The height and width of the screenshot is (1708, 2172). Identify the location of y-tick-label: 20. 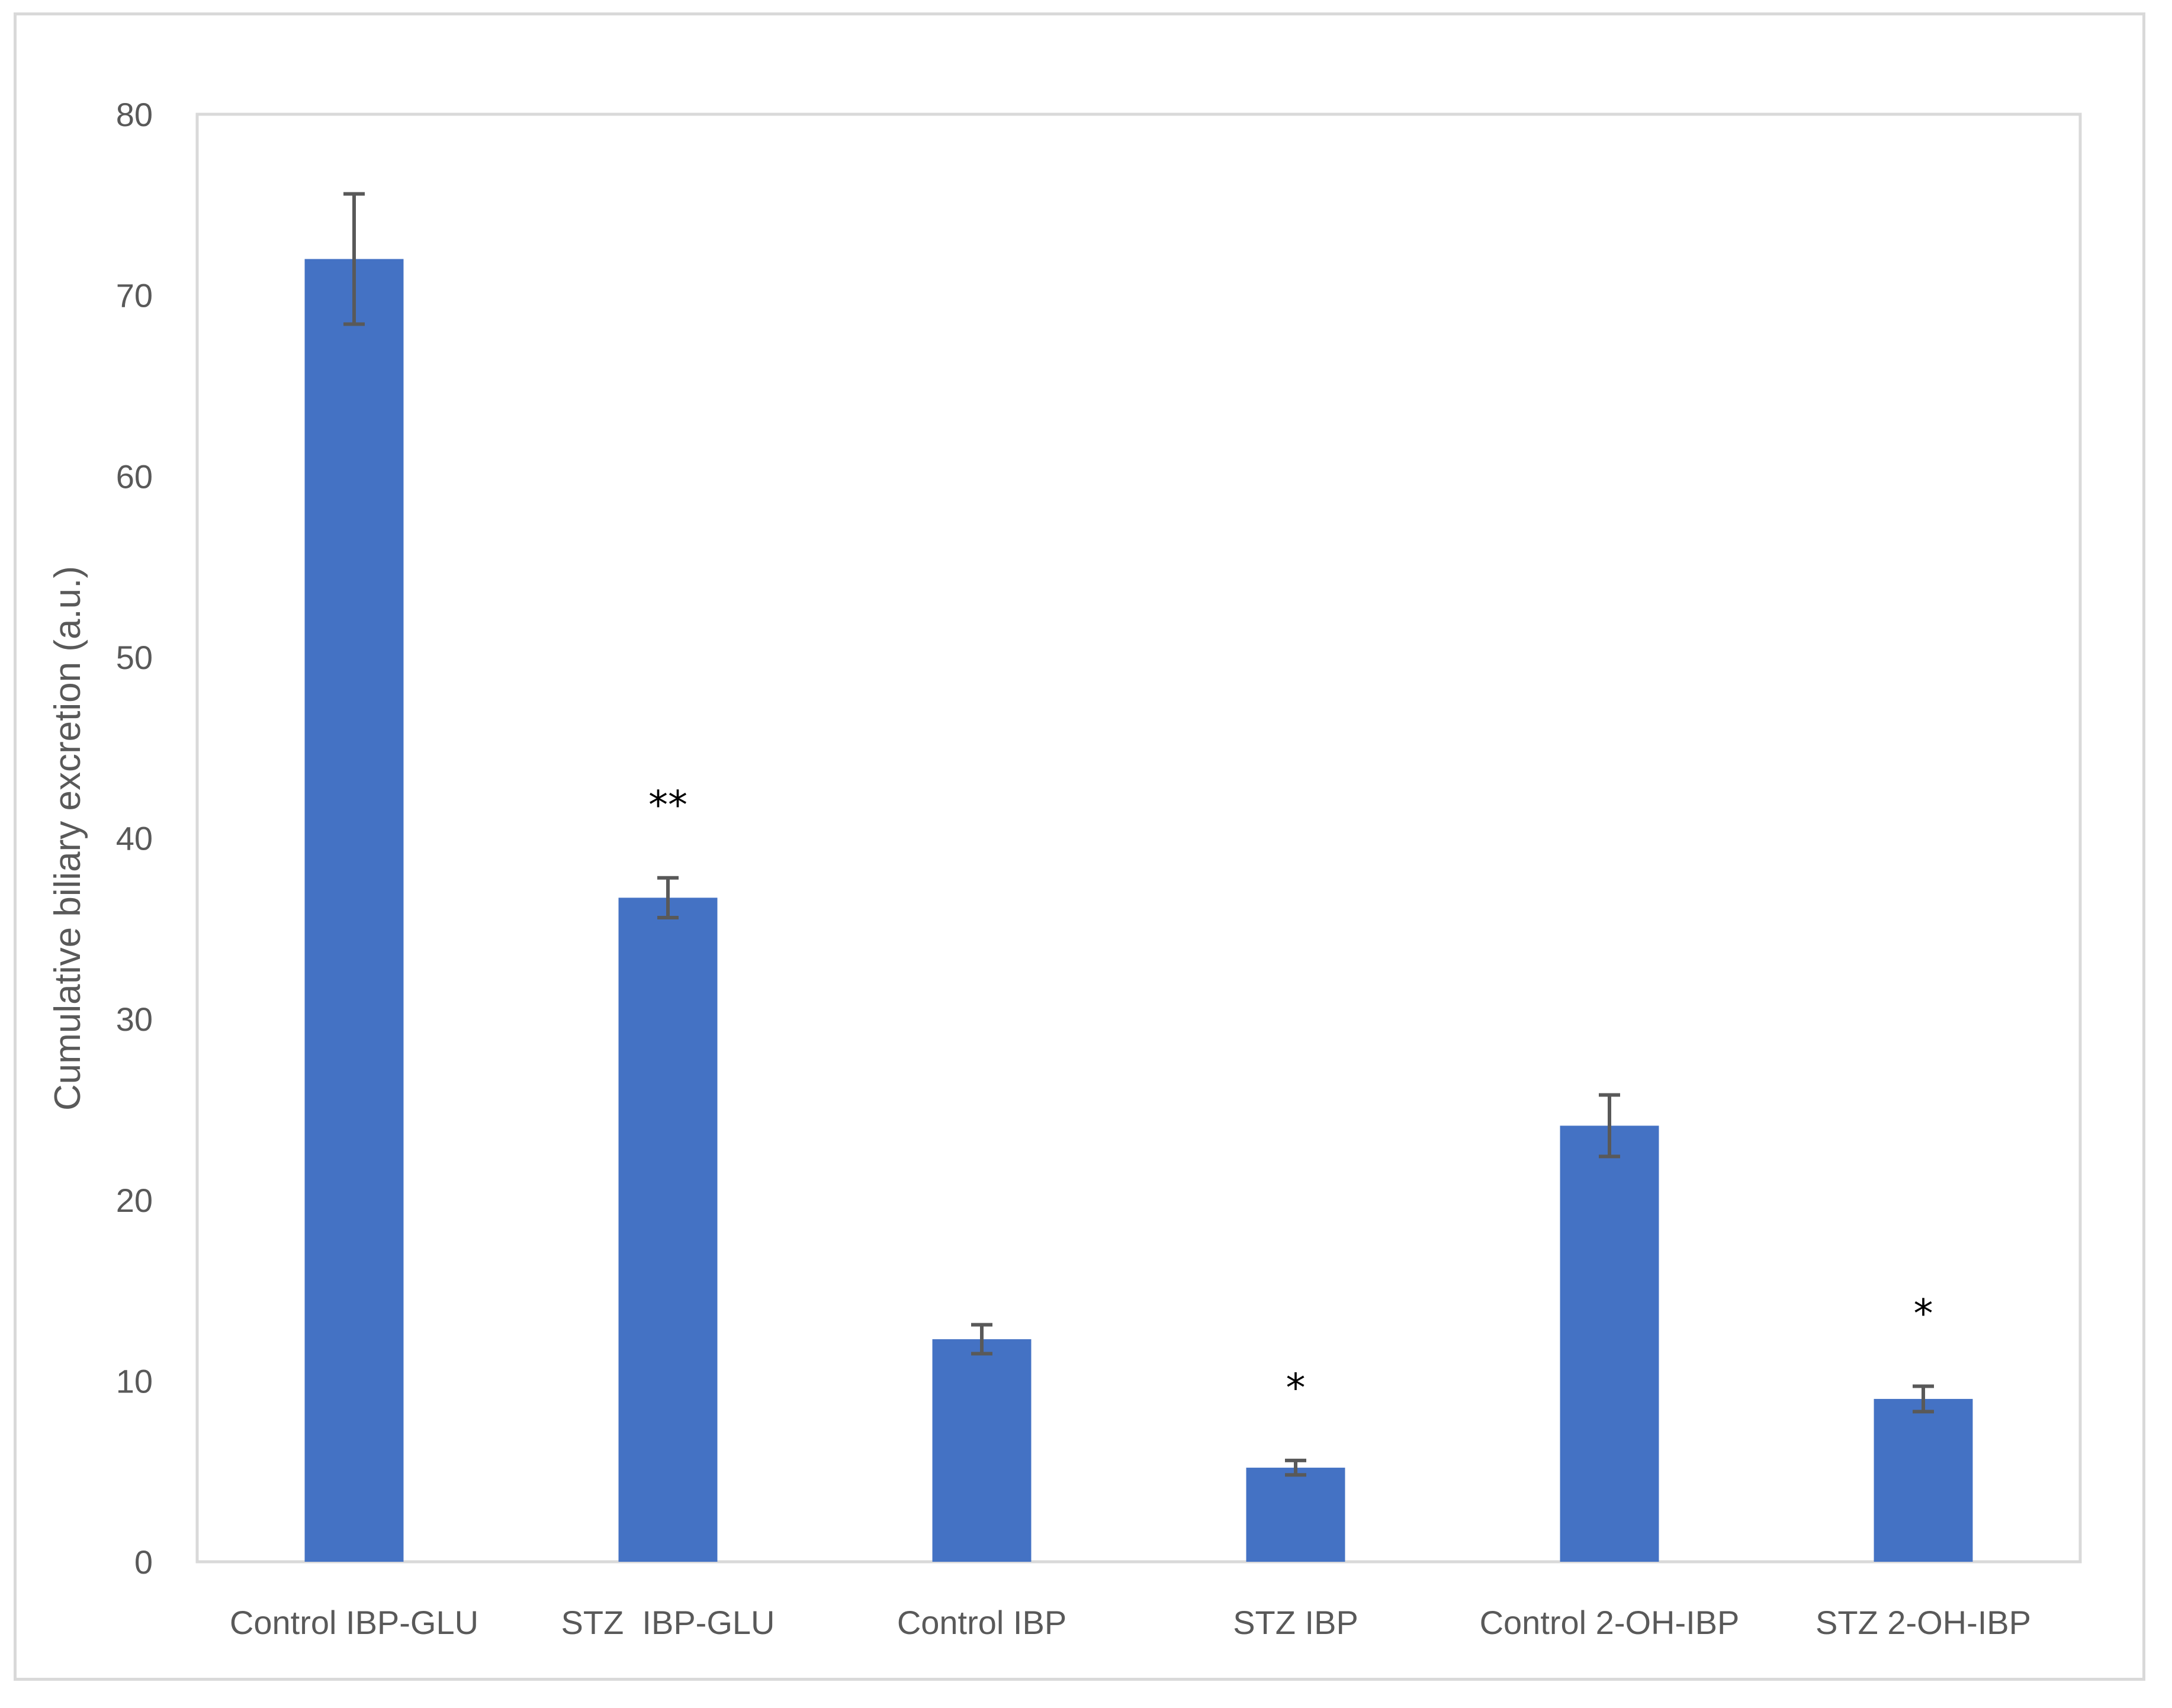
(134, 1200).